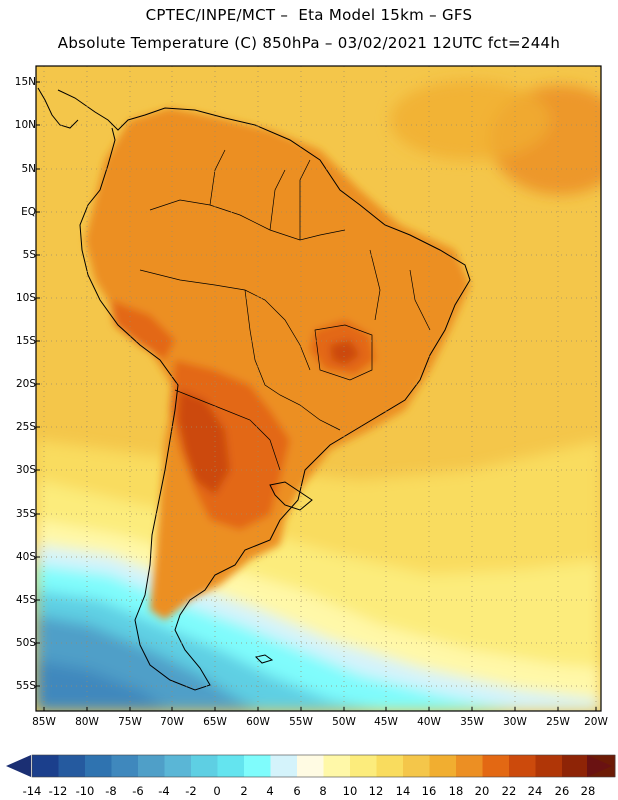 This screenshot has height=800, width=618. I want to click on lat-label: 55S, so click(25, 686).